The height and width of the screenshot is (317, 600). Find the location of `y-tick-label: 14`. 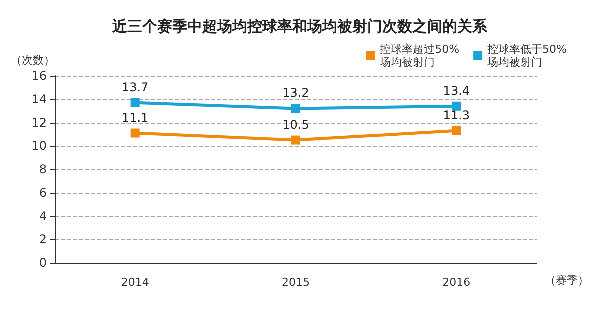

y-tick-label: 14 is located at coordinates (39, 99).